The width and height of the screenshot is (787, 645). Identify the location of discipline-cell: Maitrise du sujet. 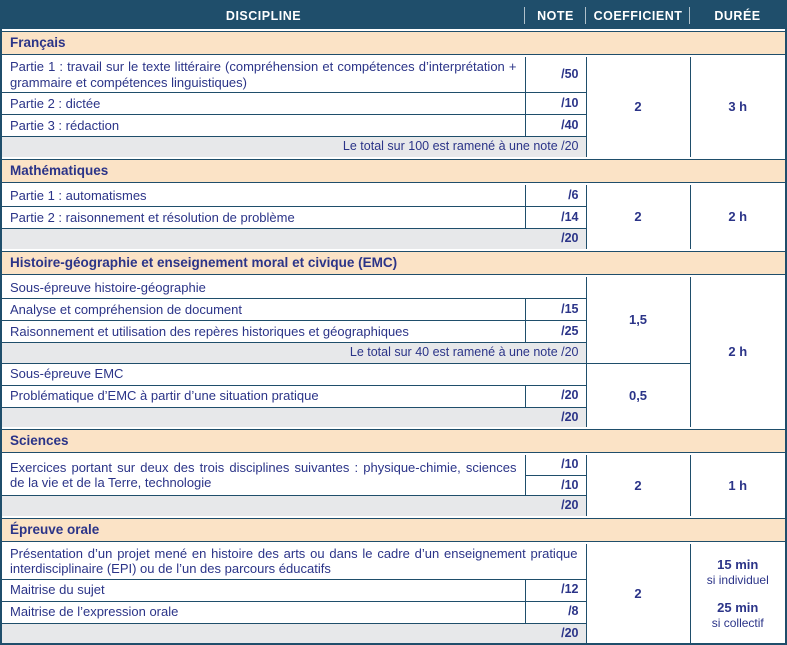
(263, 590).